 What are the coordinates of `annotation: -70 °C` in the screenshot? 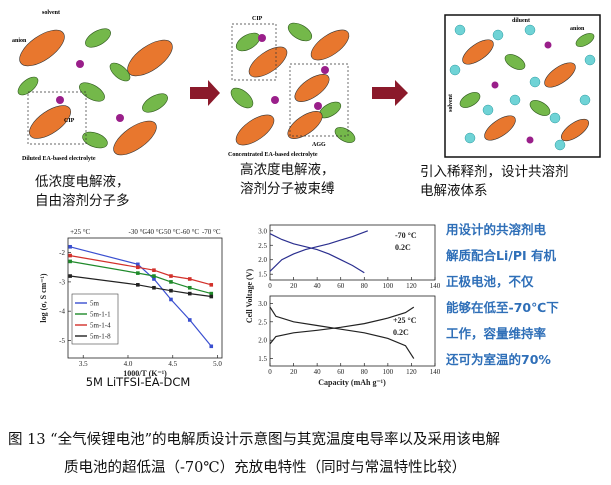 It's located at (406, 235).